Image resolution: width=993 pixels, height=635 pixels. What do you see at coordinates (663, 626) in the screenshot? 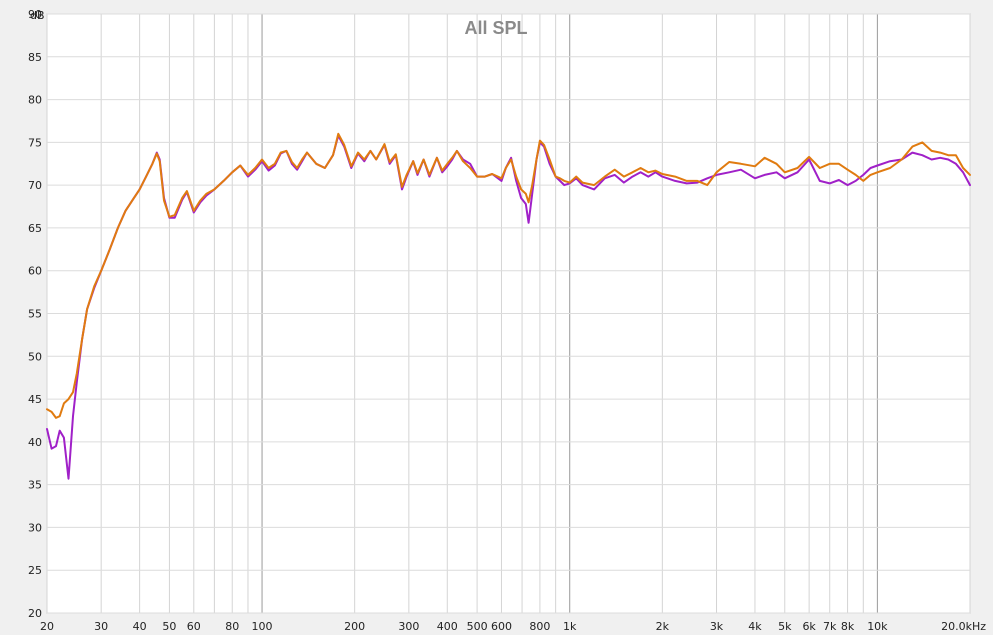
I see `x-tick-label: 2k` at bounding box center [663, 626].